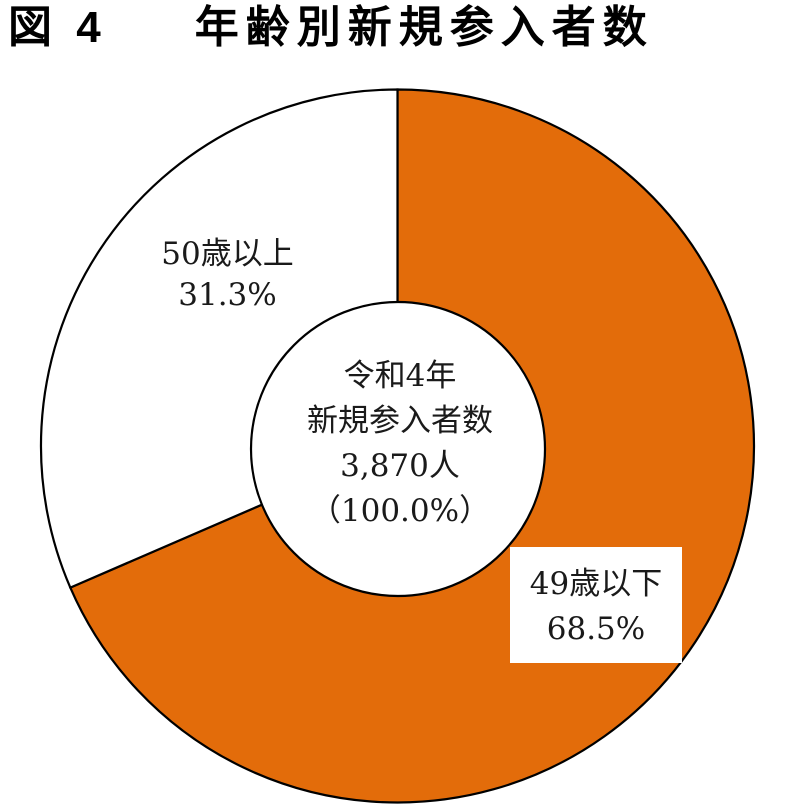  I want to click on donut-hole, so click(398, 449).